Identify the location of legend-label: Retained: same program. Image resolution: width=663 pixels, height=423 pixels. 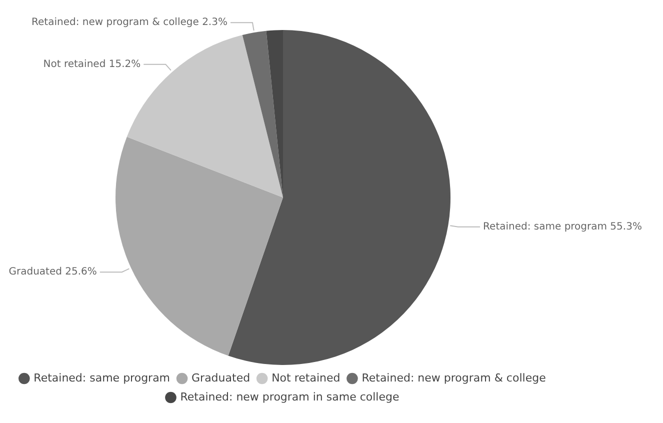
(102, 377).